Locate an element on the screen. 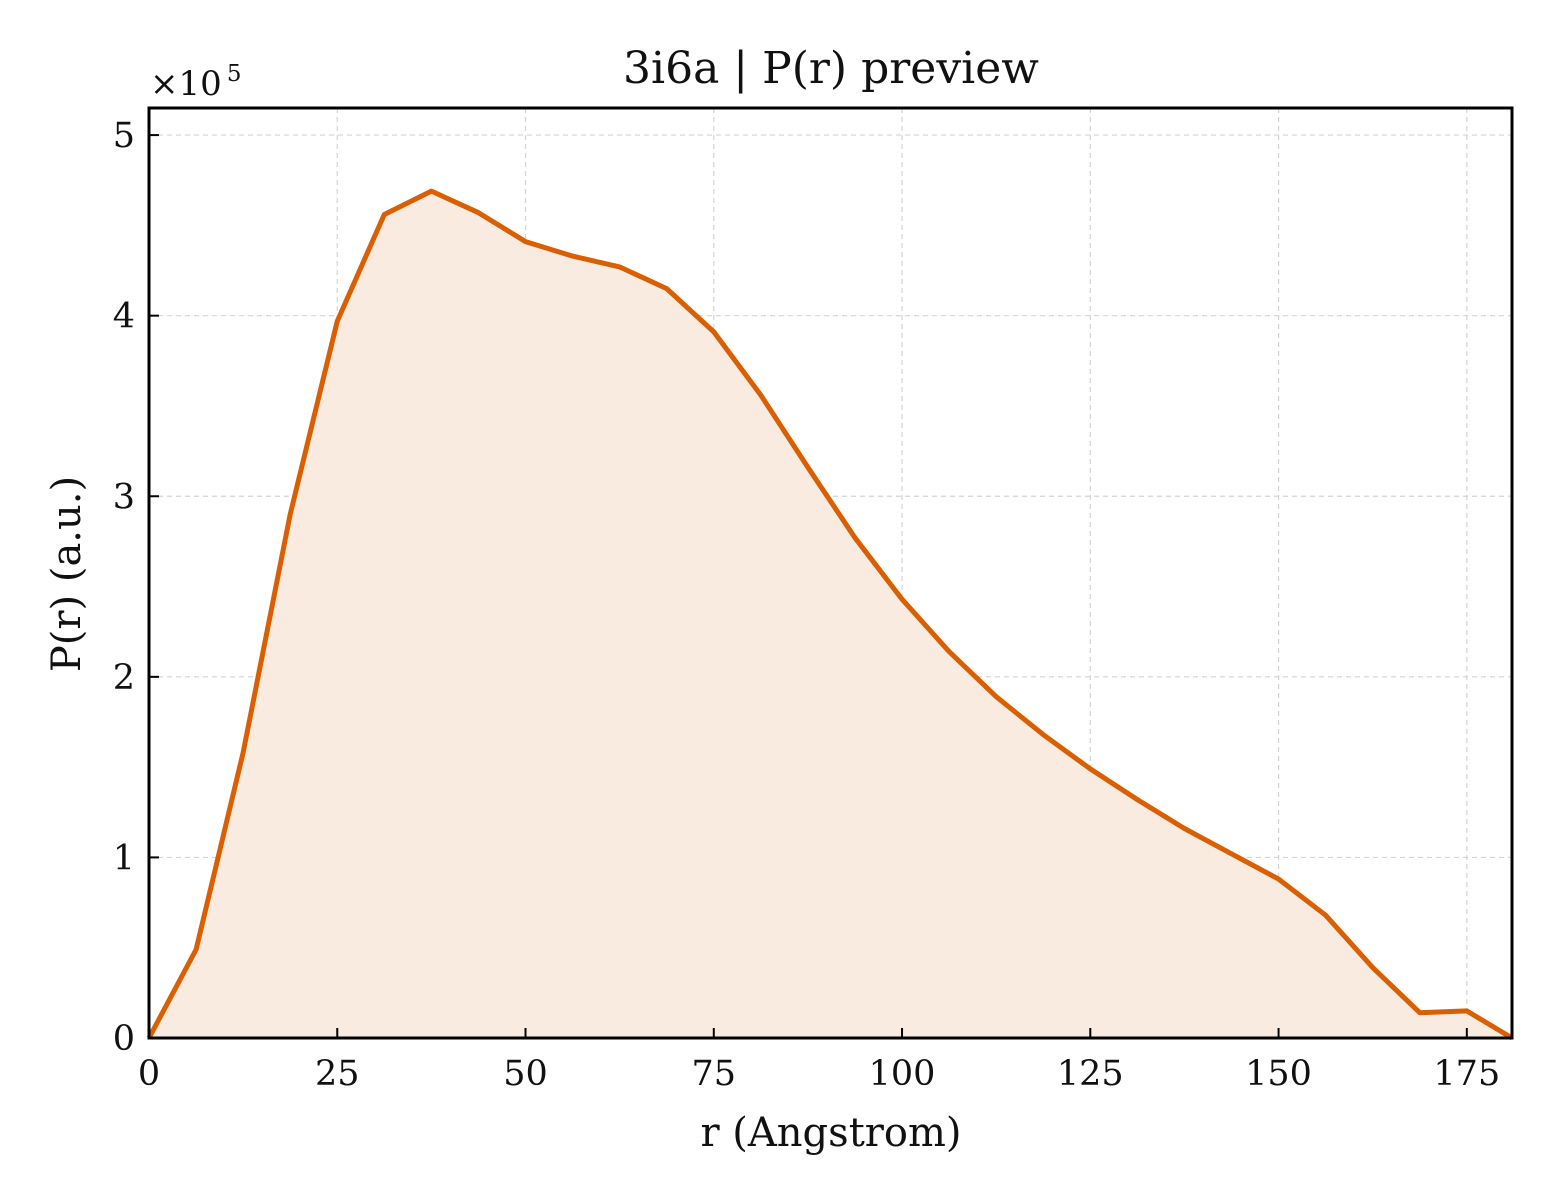  y-tick-label: 2 is located at coordinates (124, 678).